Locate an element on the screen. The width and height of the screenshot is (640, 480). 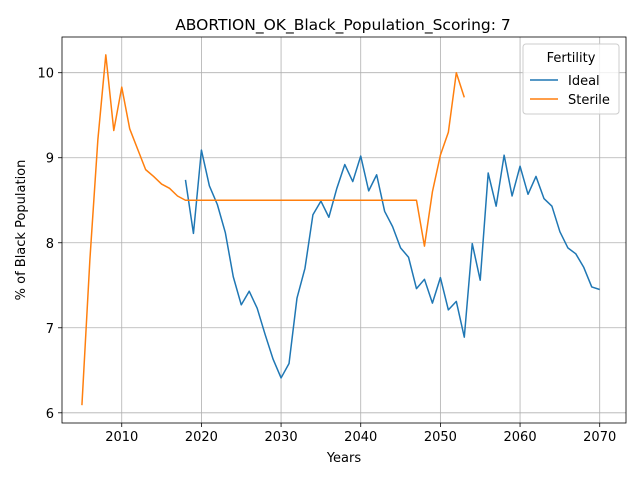
legend-label-sterile: Sterile is located at coordinates (589, 100).